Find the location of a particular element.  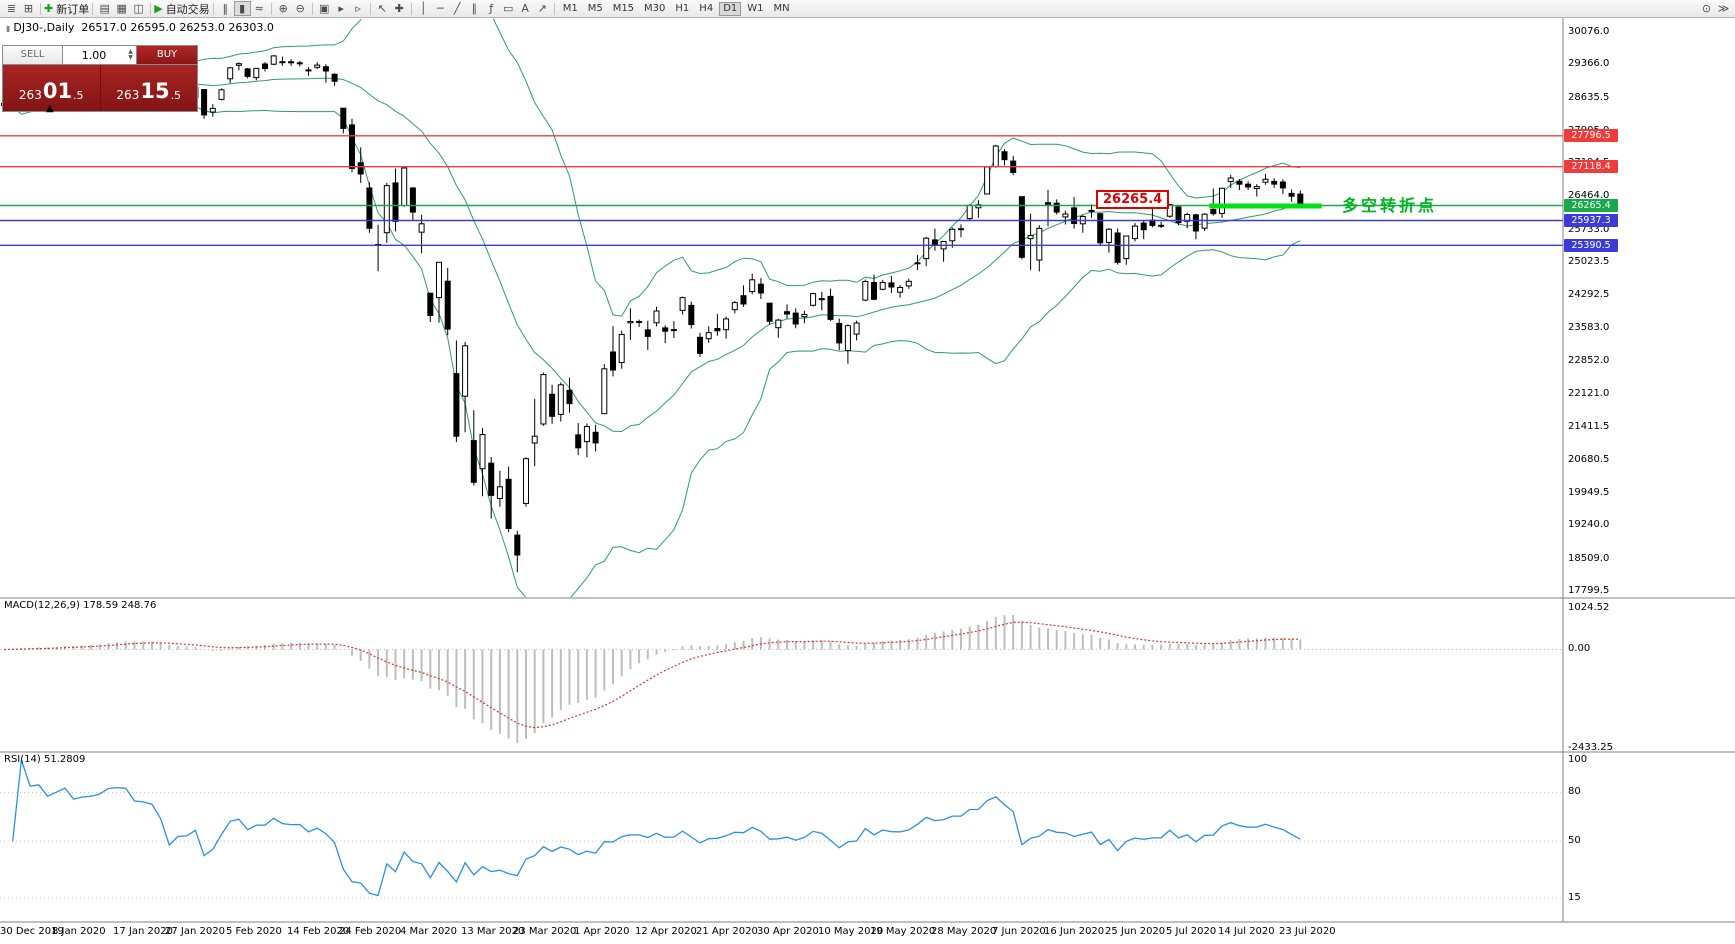

navigator-icon: ◫ is located at coordinates (138, 8).